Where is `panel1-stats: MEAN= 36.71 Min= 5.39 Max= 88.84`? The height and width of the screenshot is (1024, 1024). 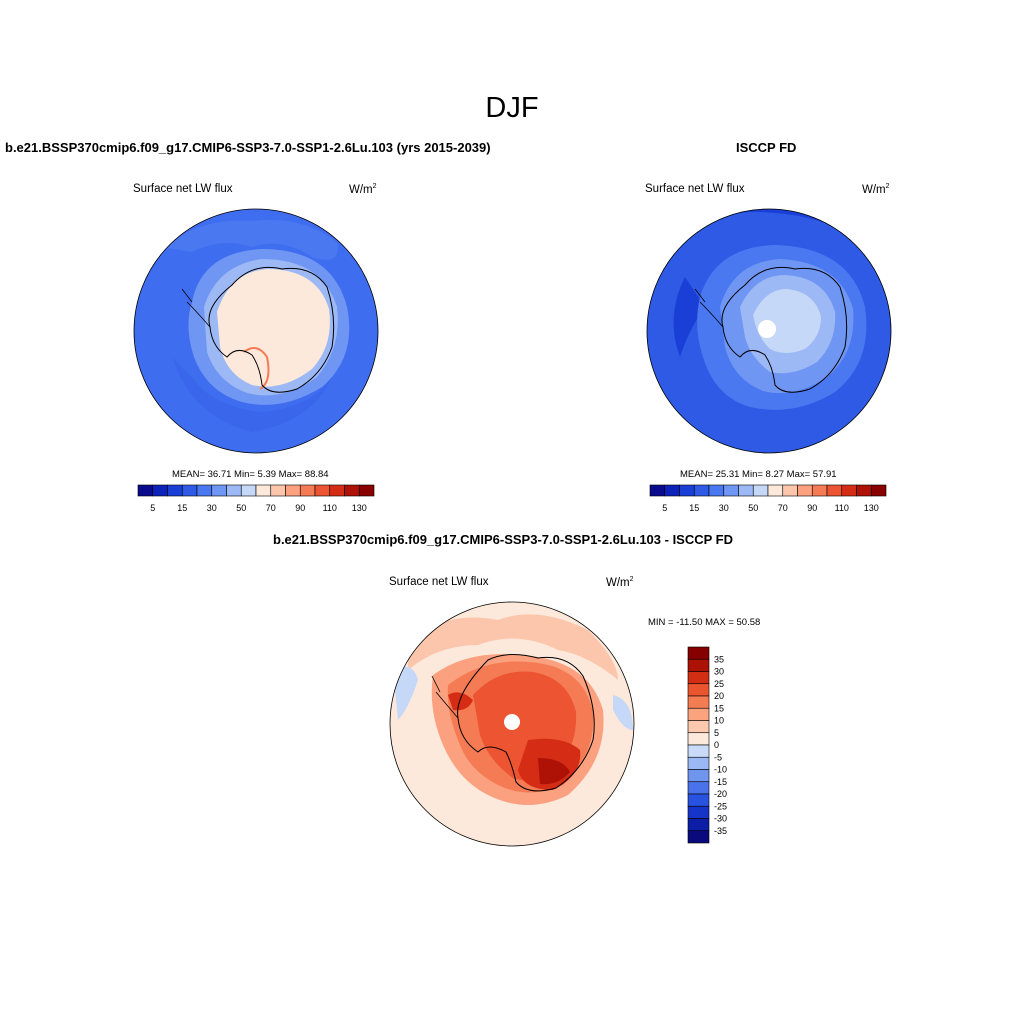 panel1-stats: MEAN= 36.71 Min= 5.39 Max= 88.84 is located at coordinates (250, 474).